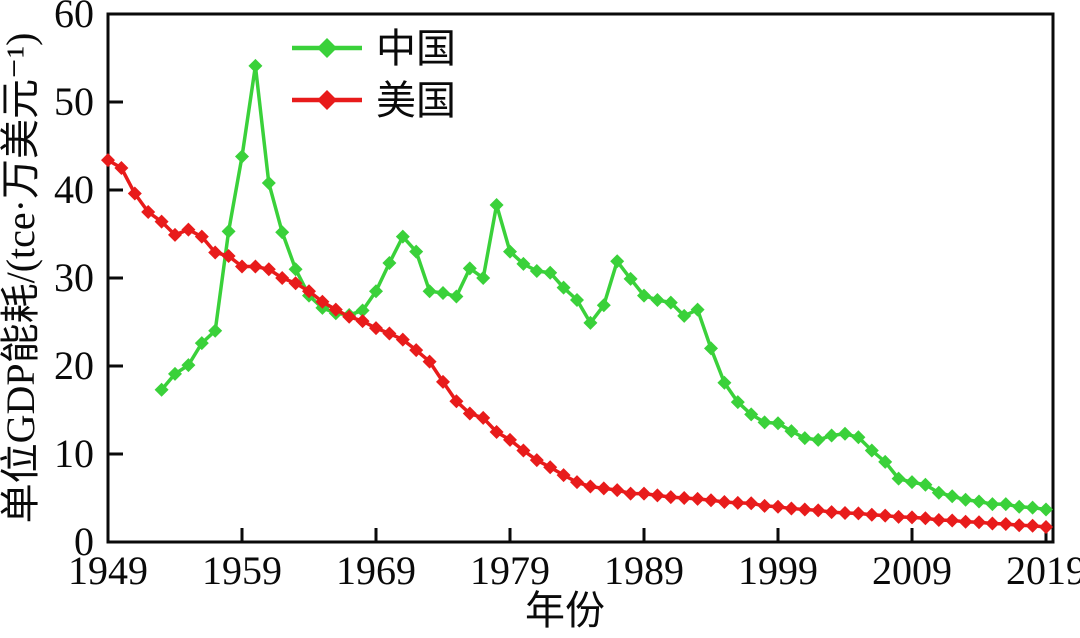 The height and width of the screenshot is (638, 1080). I want to click on y-axis-title: 单位GDP能耗/(tce·万美元⁻¹), so click(21, 278).